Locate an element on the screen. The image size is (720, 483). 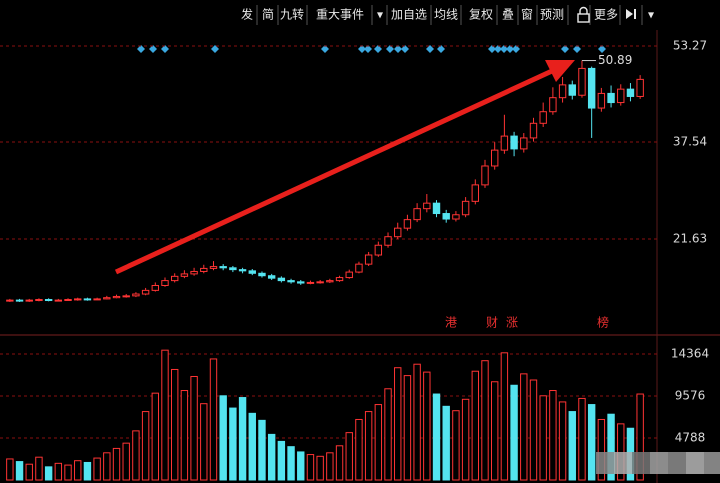
y-tick-label: 53.27 is located at coordinates (690, 46).